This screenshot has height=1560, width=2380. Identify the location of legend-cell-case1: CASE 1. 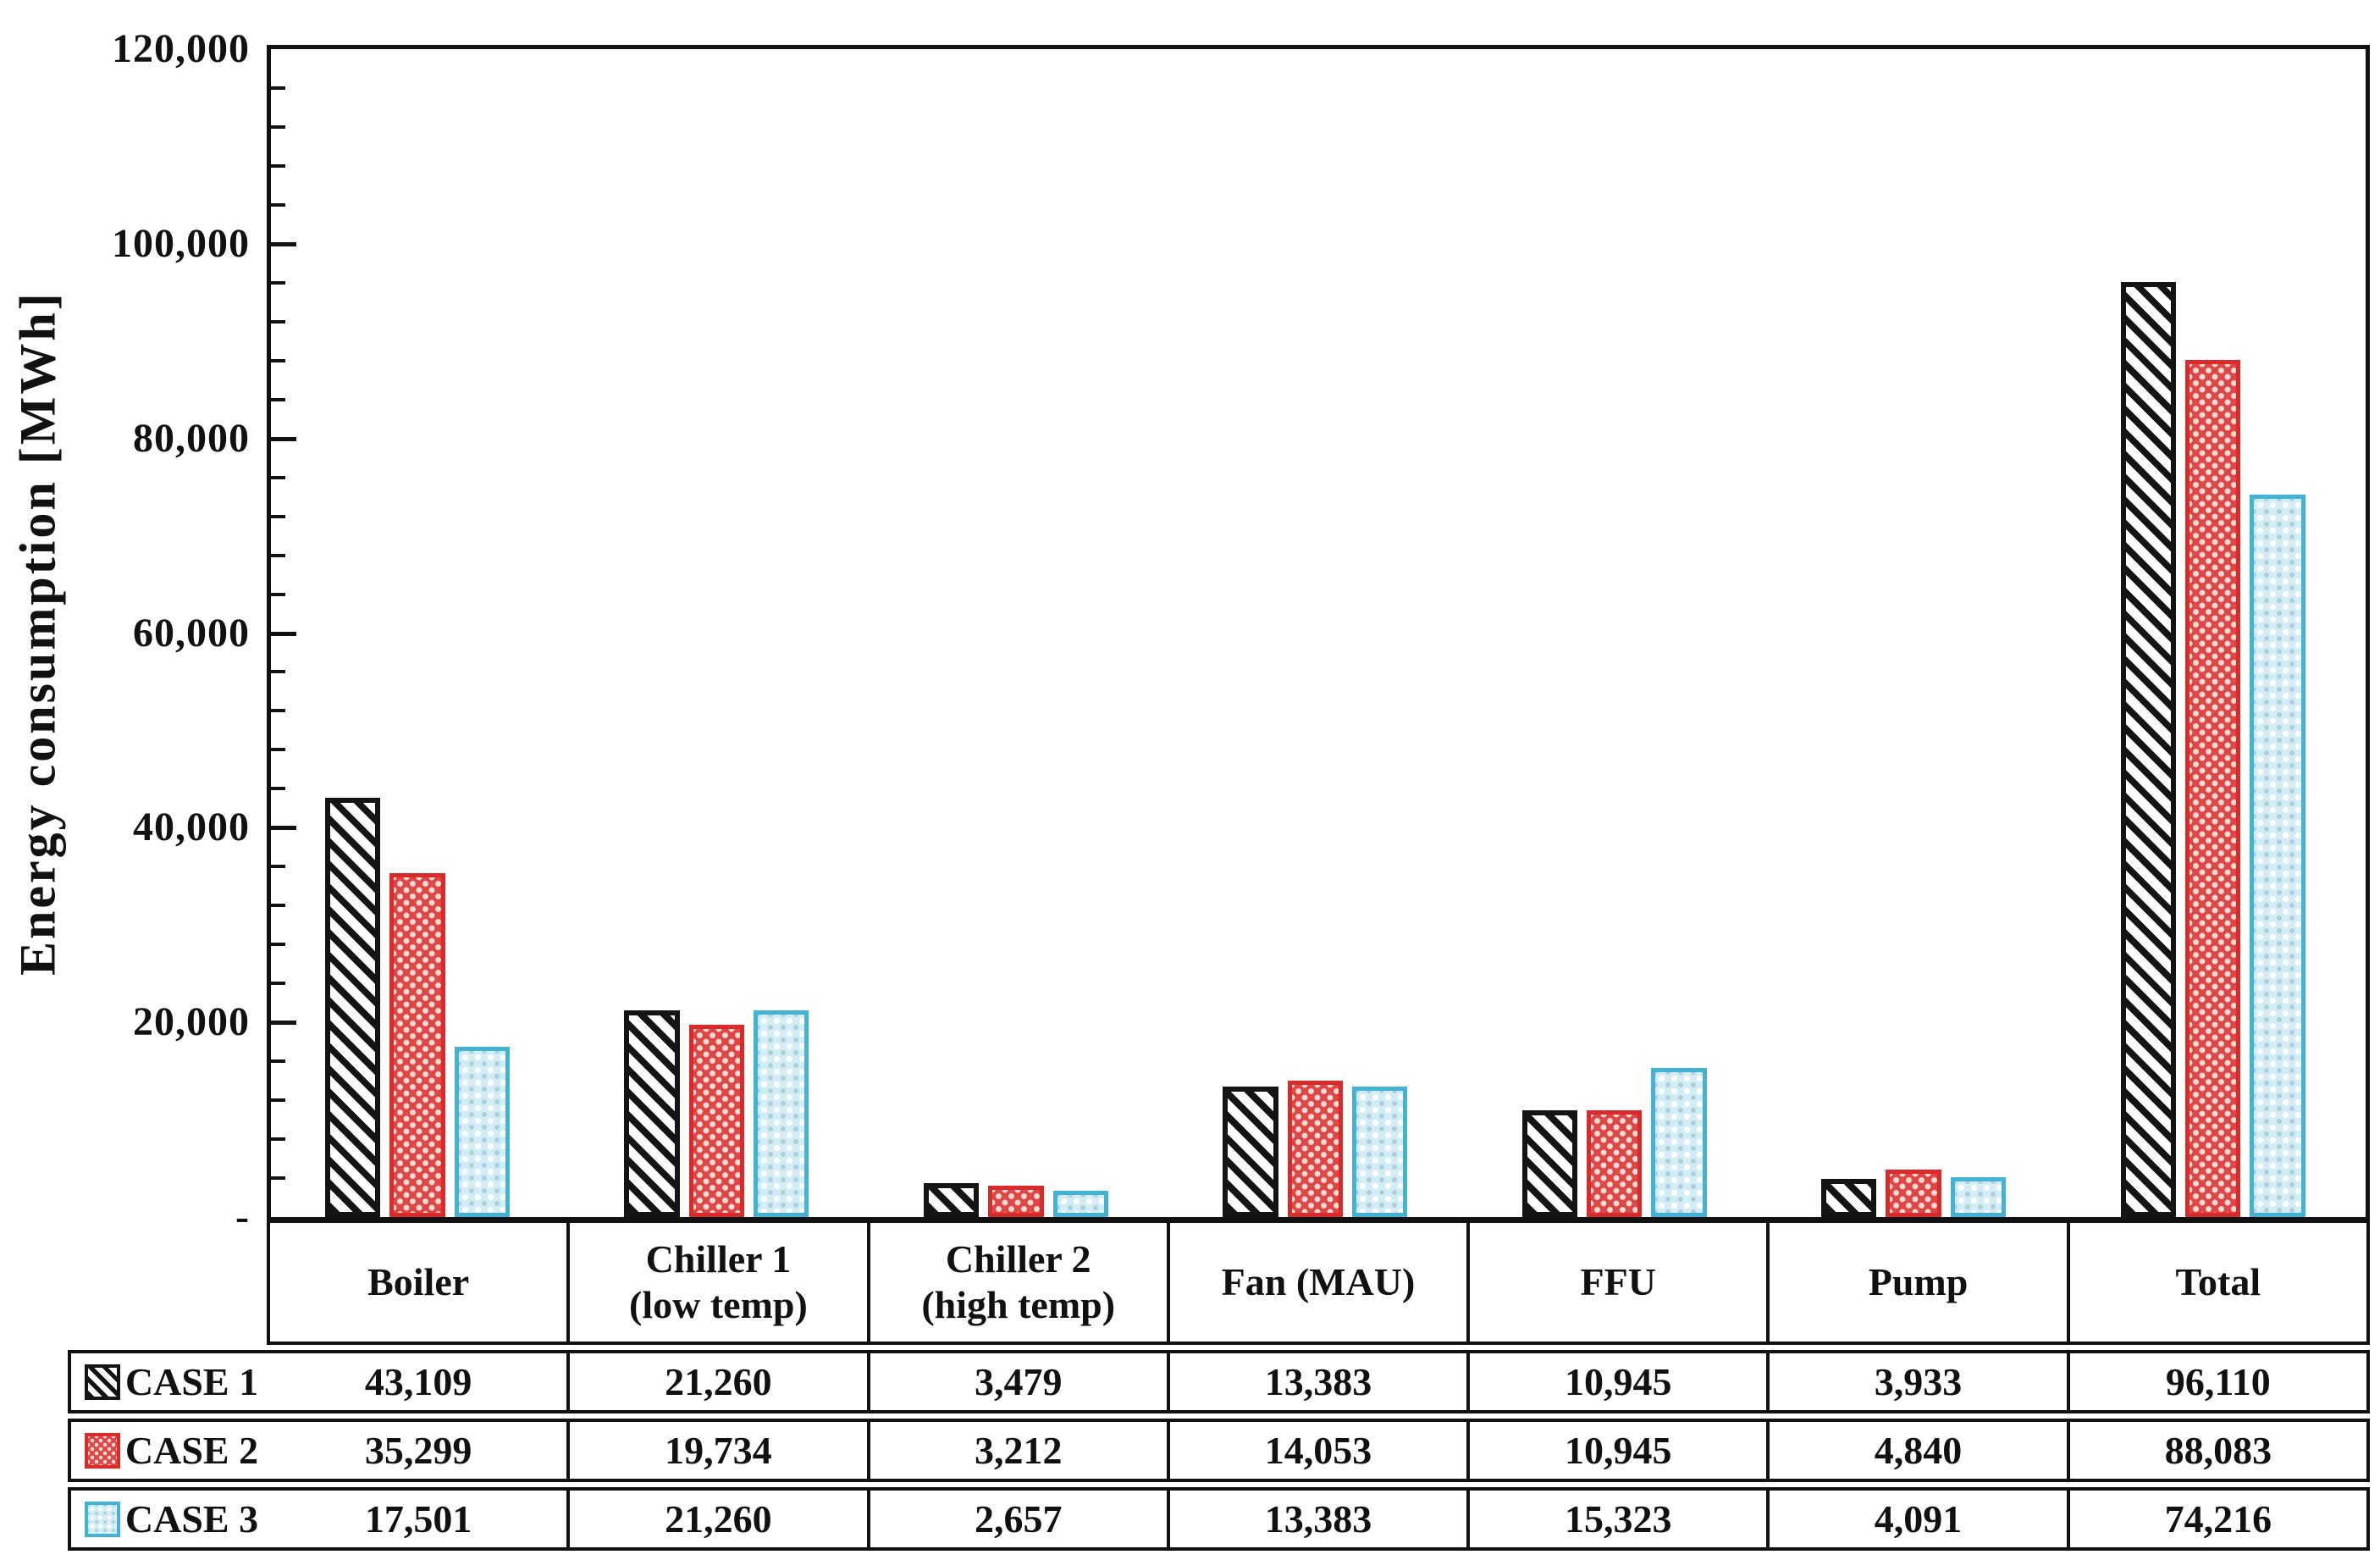
(170, 1381).